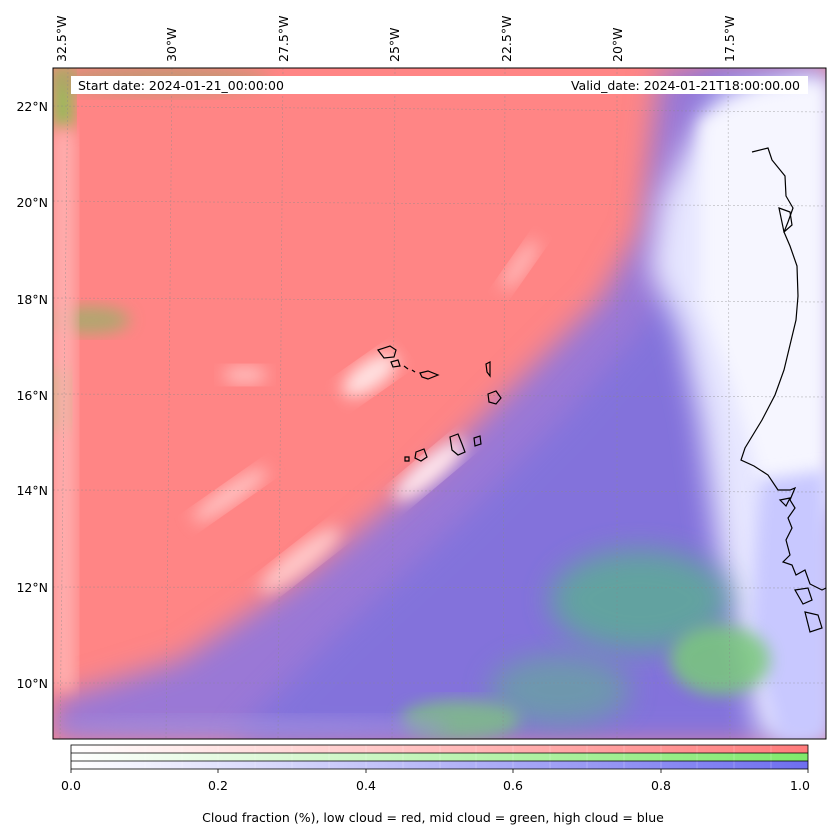 This screenshot has width=837, height=836. I want to click on latitude-labels: 22°N 20°N 18°N 16°N 14°N 12°N 10°N, so click(32, 395).